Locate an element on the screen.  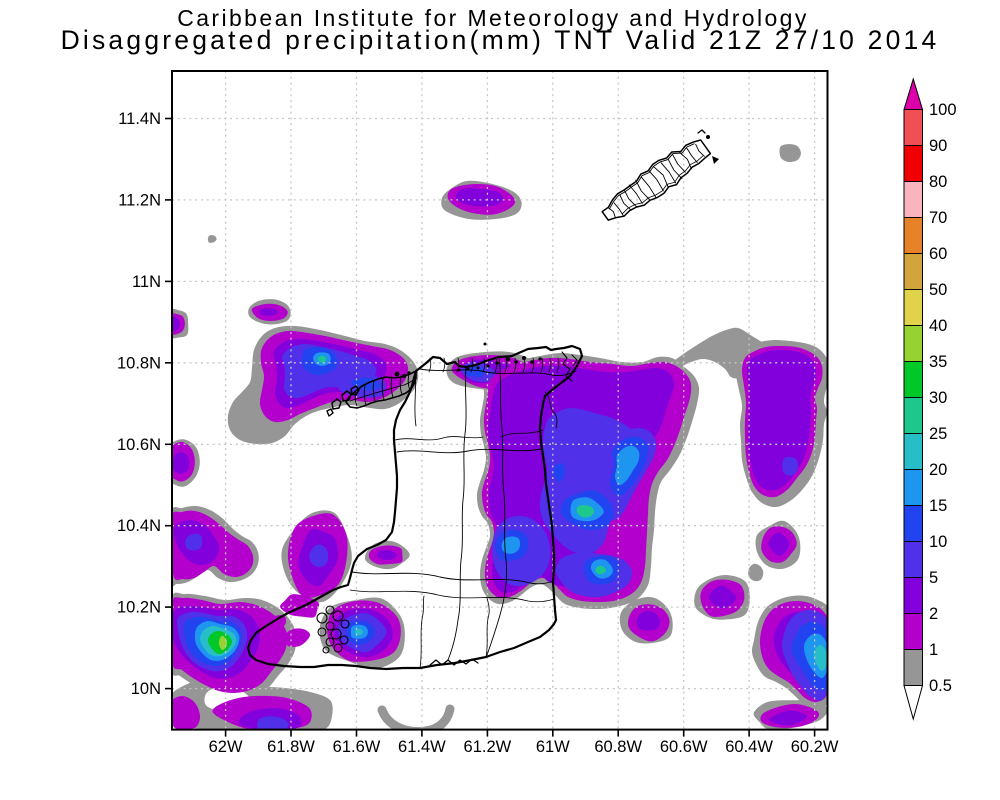
svg-text: 10N is located at coordinates (146, 689).